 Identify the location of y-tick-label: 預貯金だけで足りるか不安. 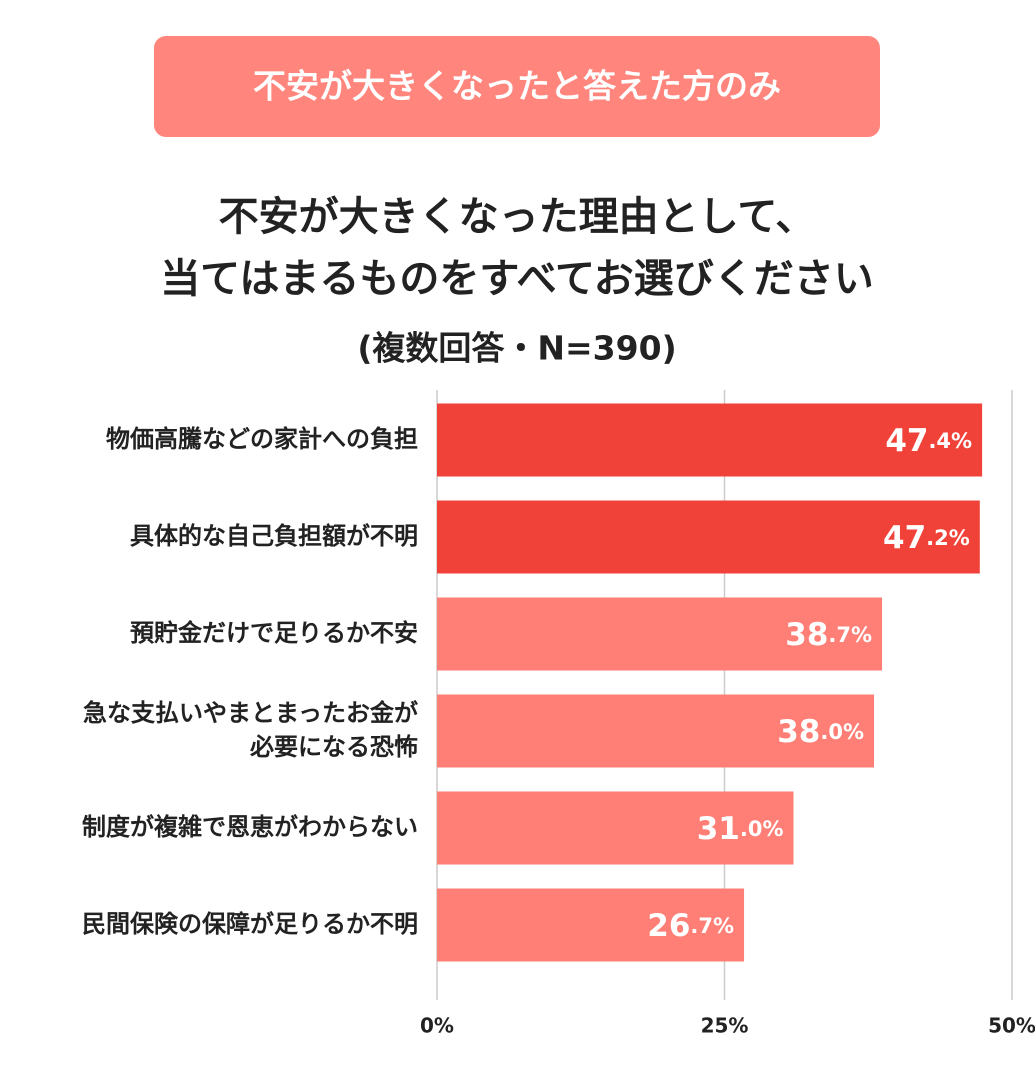
(274, 633).